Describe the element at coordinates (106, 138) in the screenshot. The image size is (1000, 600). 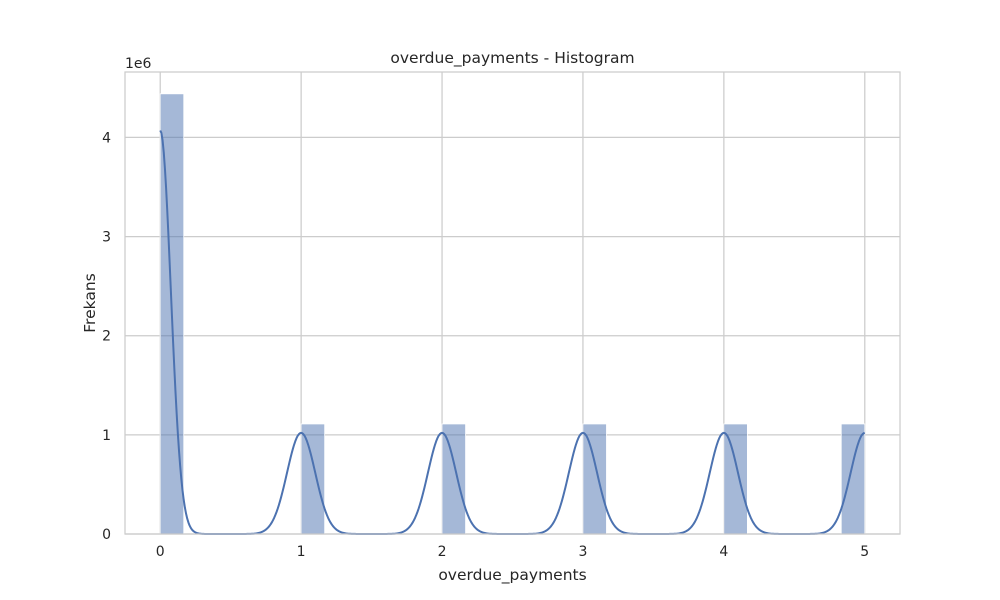
I see `y-tick-label: 4` at that location.